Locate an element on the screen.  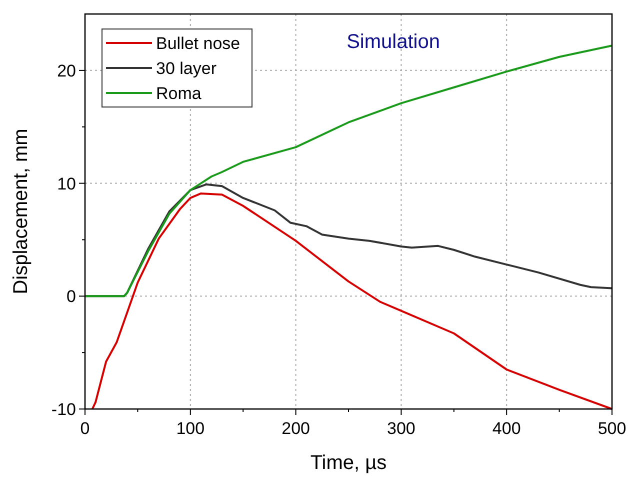
x-tick-label: 400 is located at coordinates (506, 428).